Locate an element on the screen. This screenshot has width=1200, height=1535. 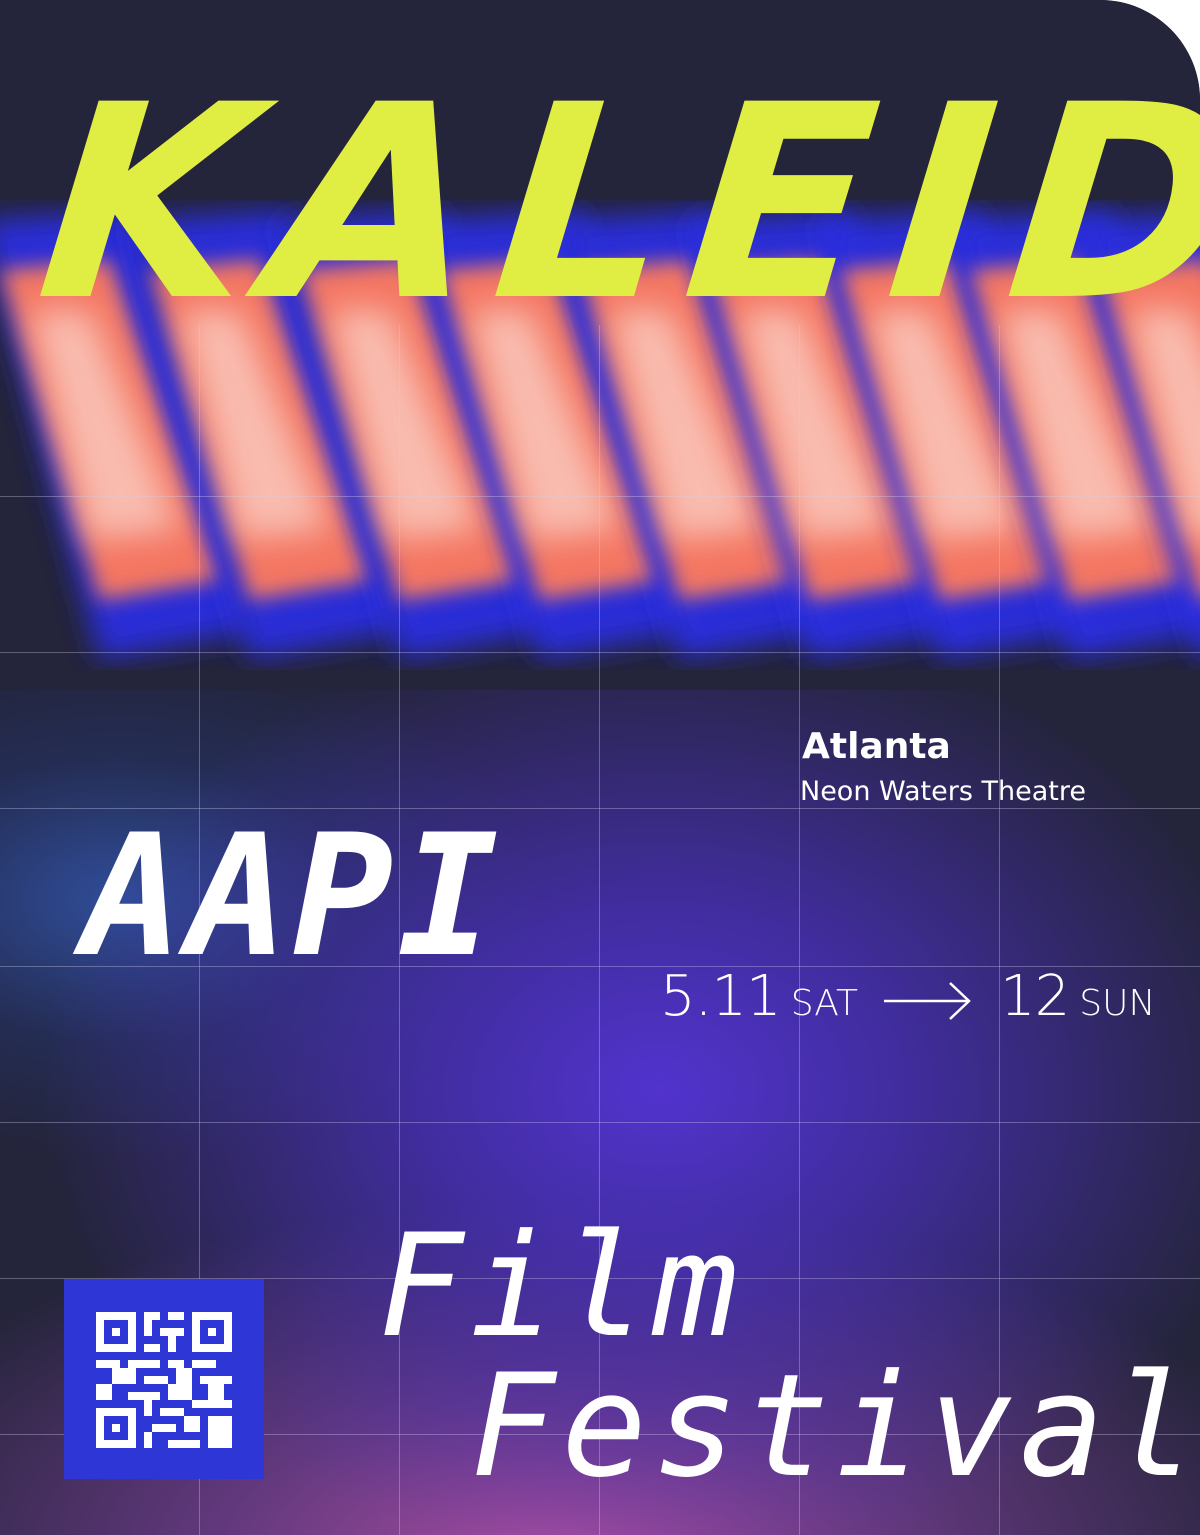
event-dates: 5.11 SAT 12 SUN is located at coordinates (907, 996).